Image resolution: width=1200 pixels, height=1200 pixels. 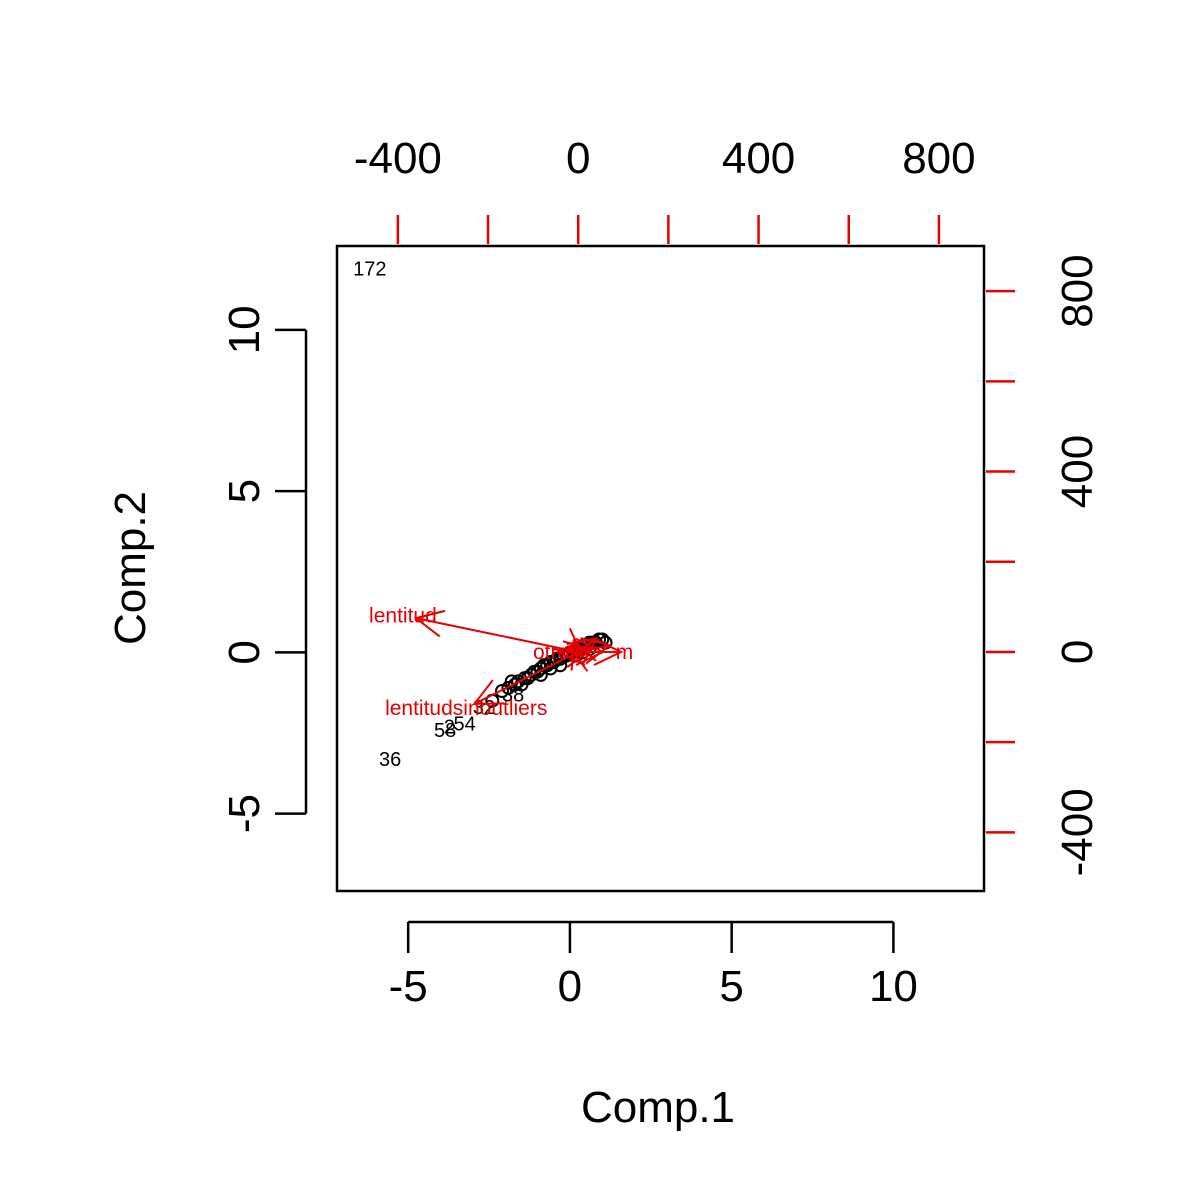 What do you see at coordinates (390, 760) in the screenshot?
I see `observation-label: 36` at bounding box center [390, 760].